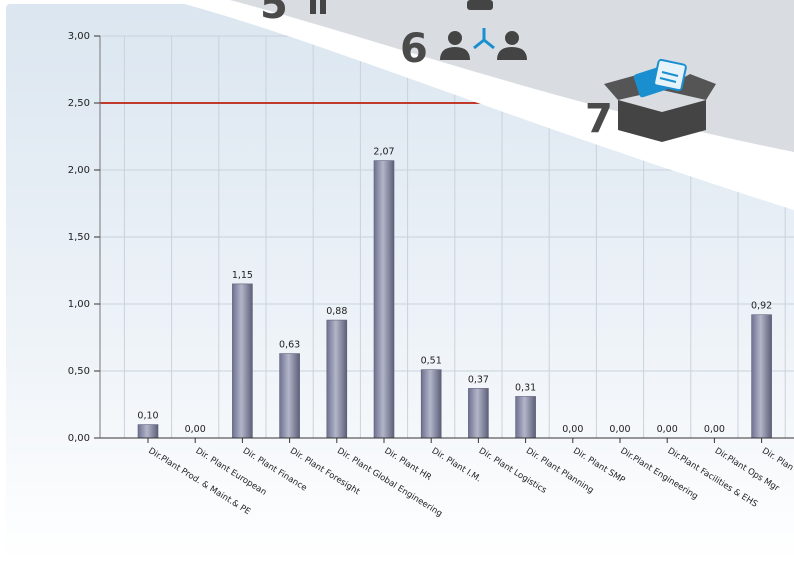  I want to click on y-axis-ticks: 0,00 0,50 1,00 1,50 2,00 2,50 3,00, so click(84, 237).